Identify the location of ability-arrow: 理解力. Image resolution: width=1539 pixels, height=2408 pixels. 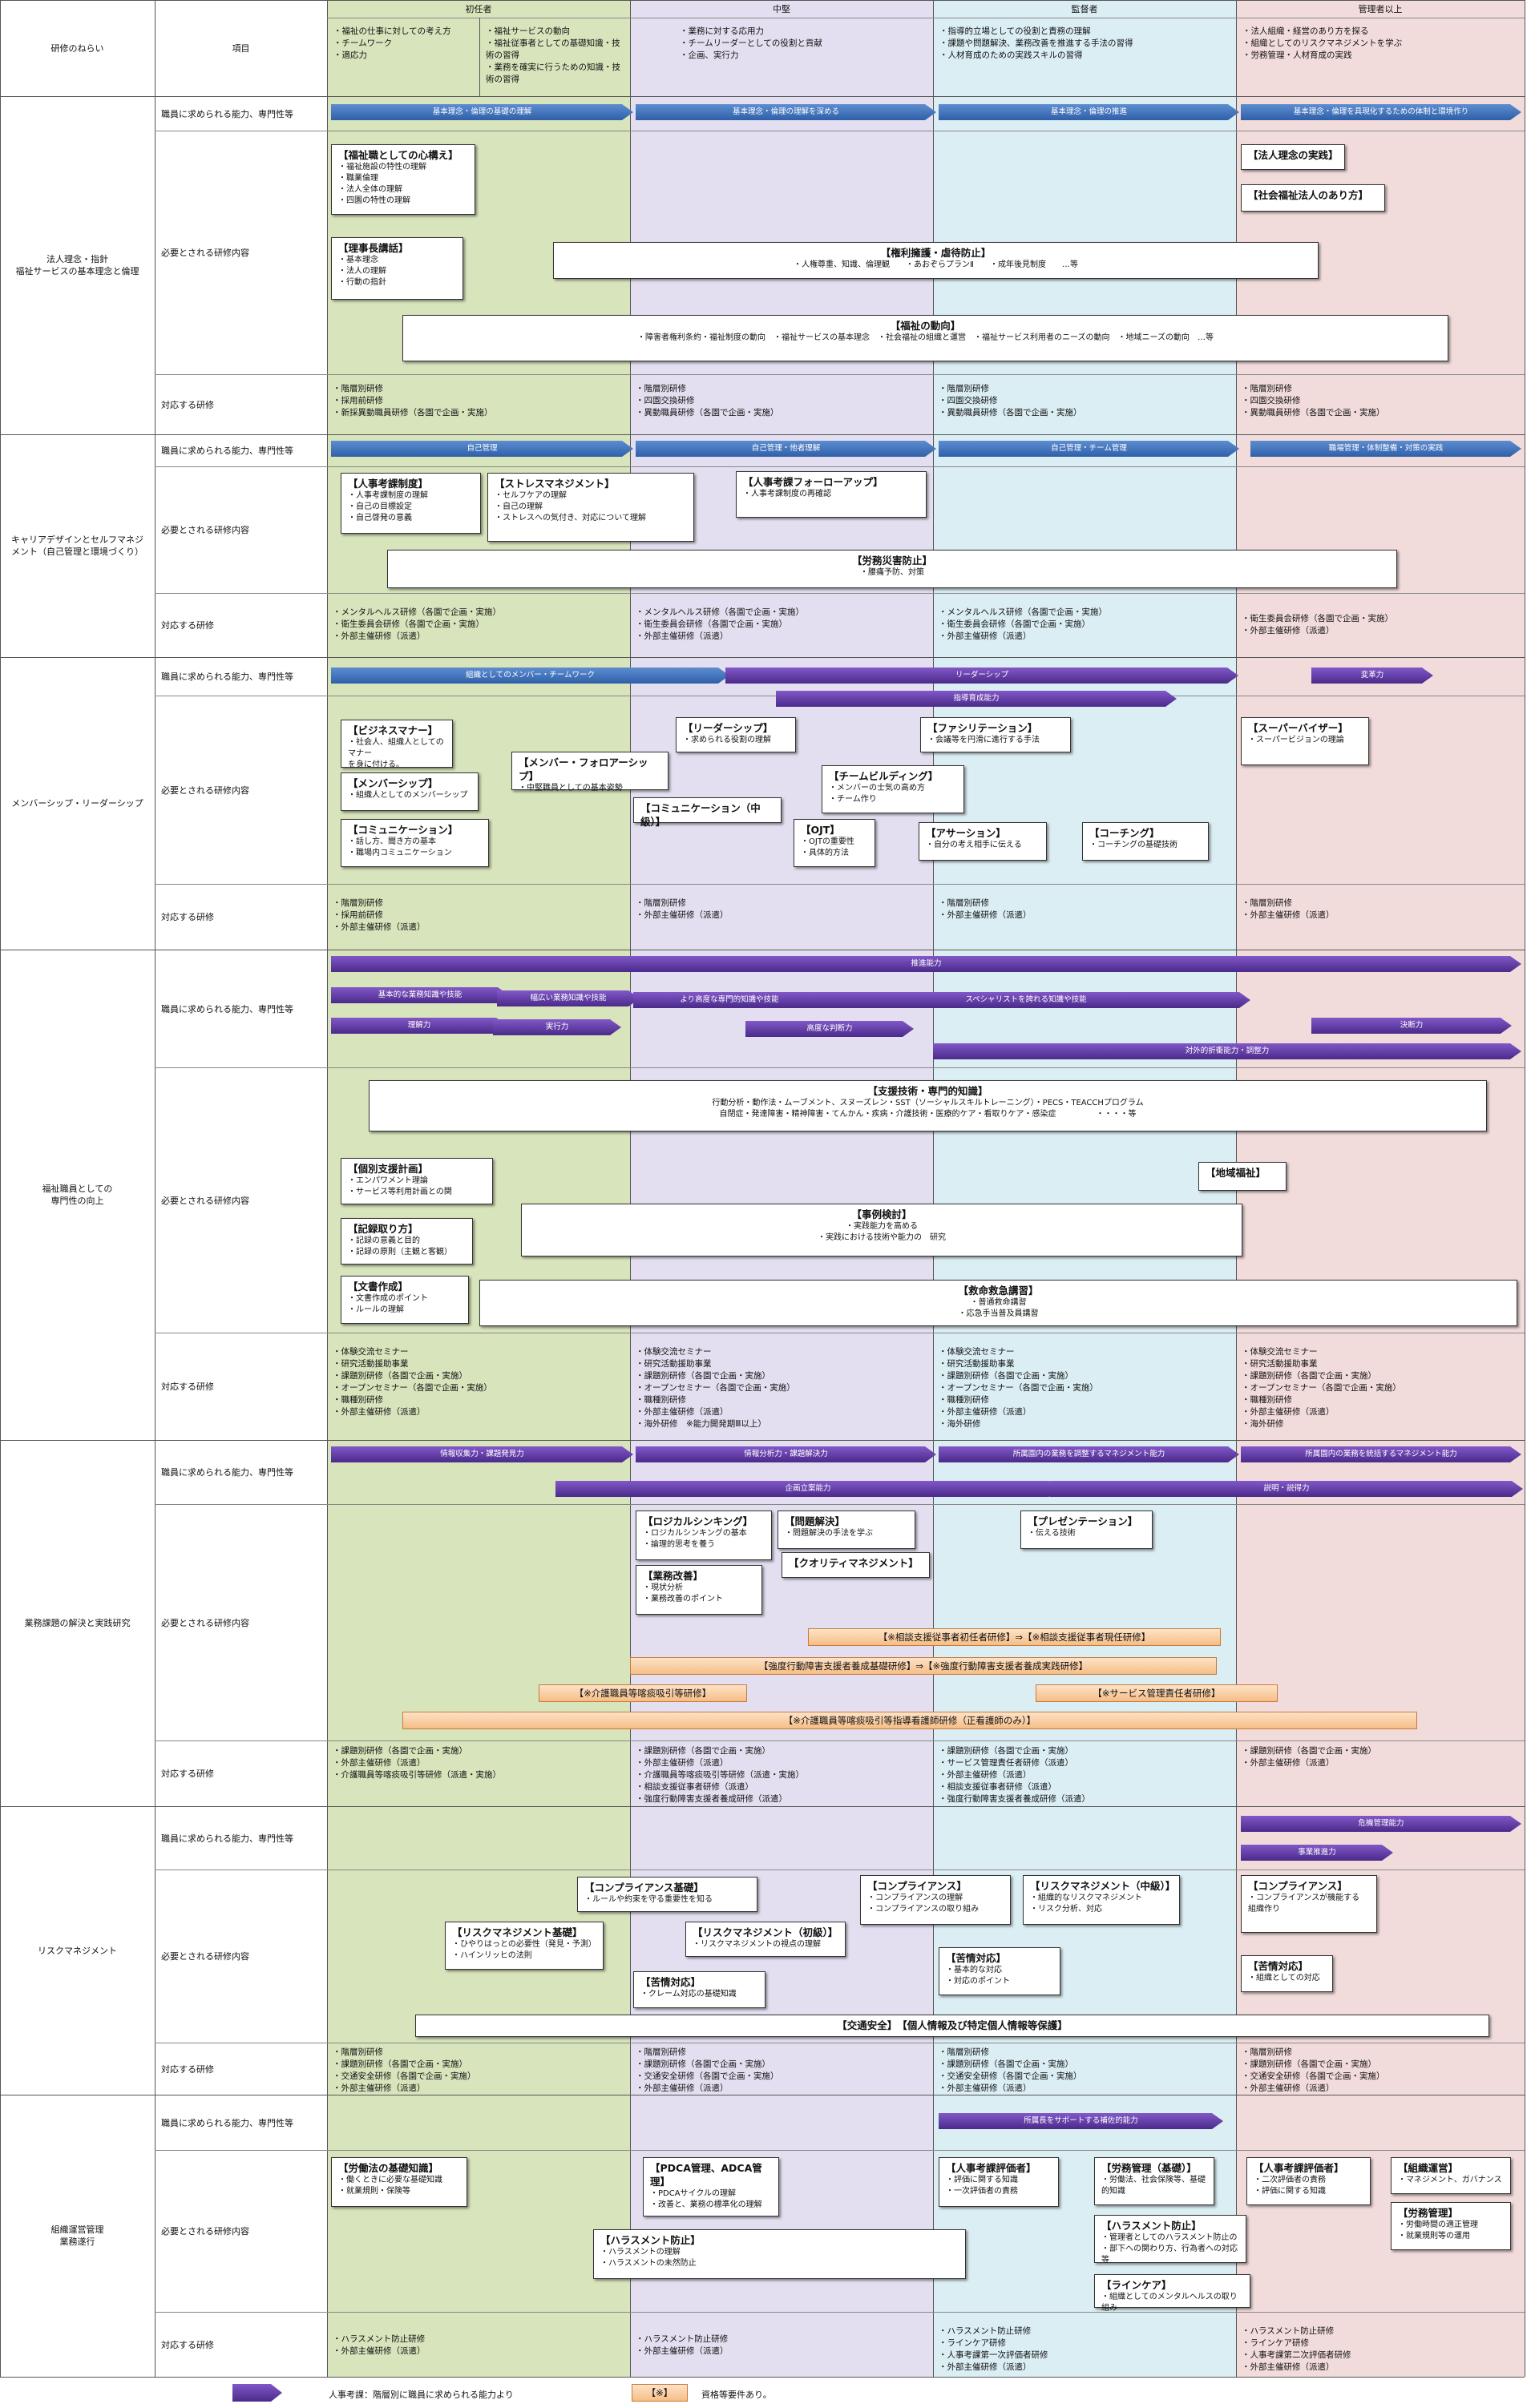
(419, 1026).